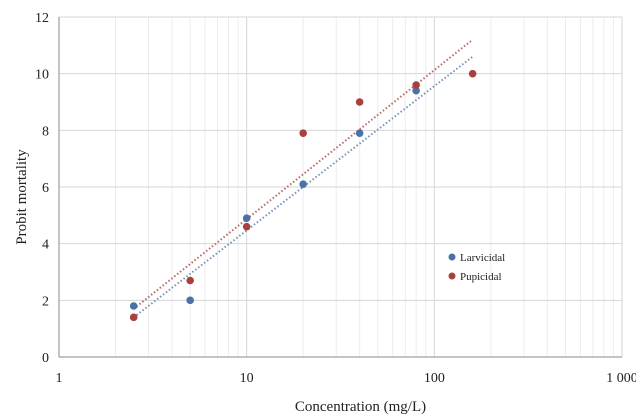 The image size is (636, 420). Describe the element at coordinates (45, 301) in the screenshot. I see `y-tick-label: 2` at that location.